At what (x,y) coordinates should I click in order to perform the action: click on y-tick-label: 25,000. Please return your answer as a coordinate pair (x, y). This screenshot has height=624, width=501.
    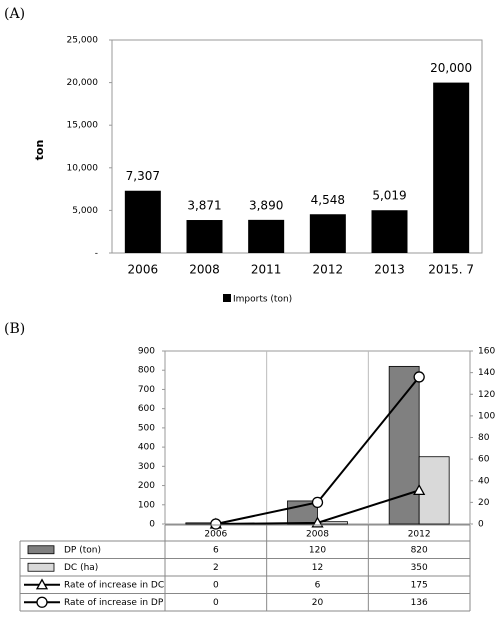
    Looking at the image, I should click on (83, 41).